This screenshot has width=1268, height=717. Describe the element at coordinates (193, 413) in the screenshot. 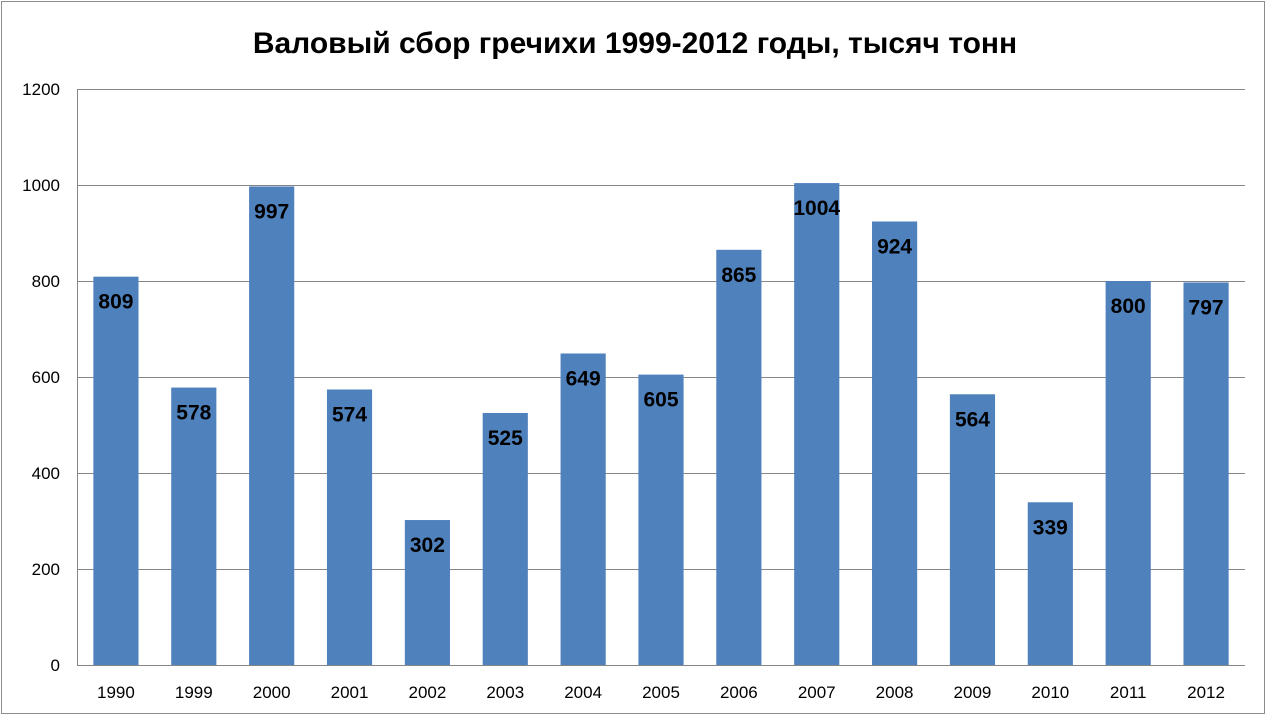

I see `data-label: 578` at that location.